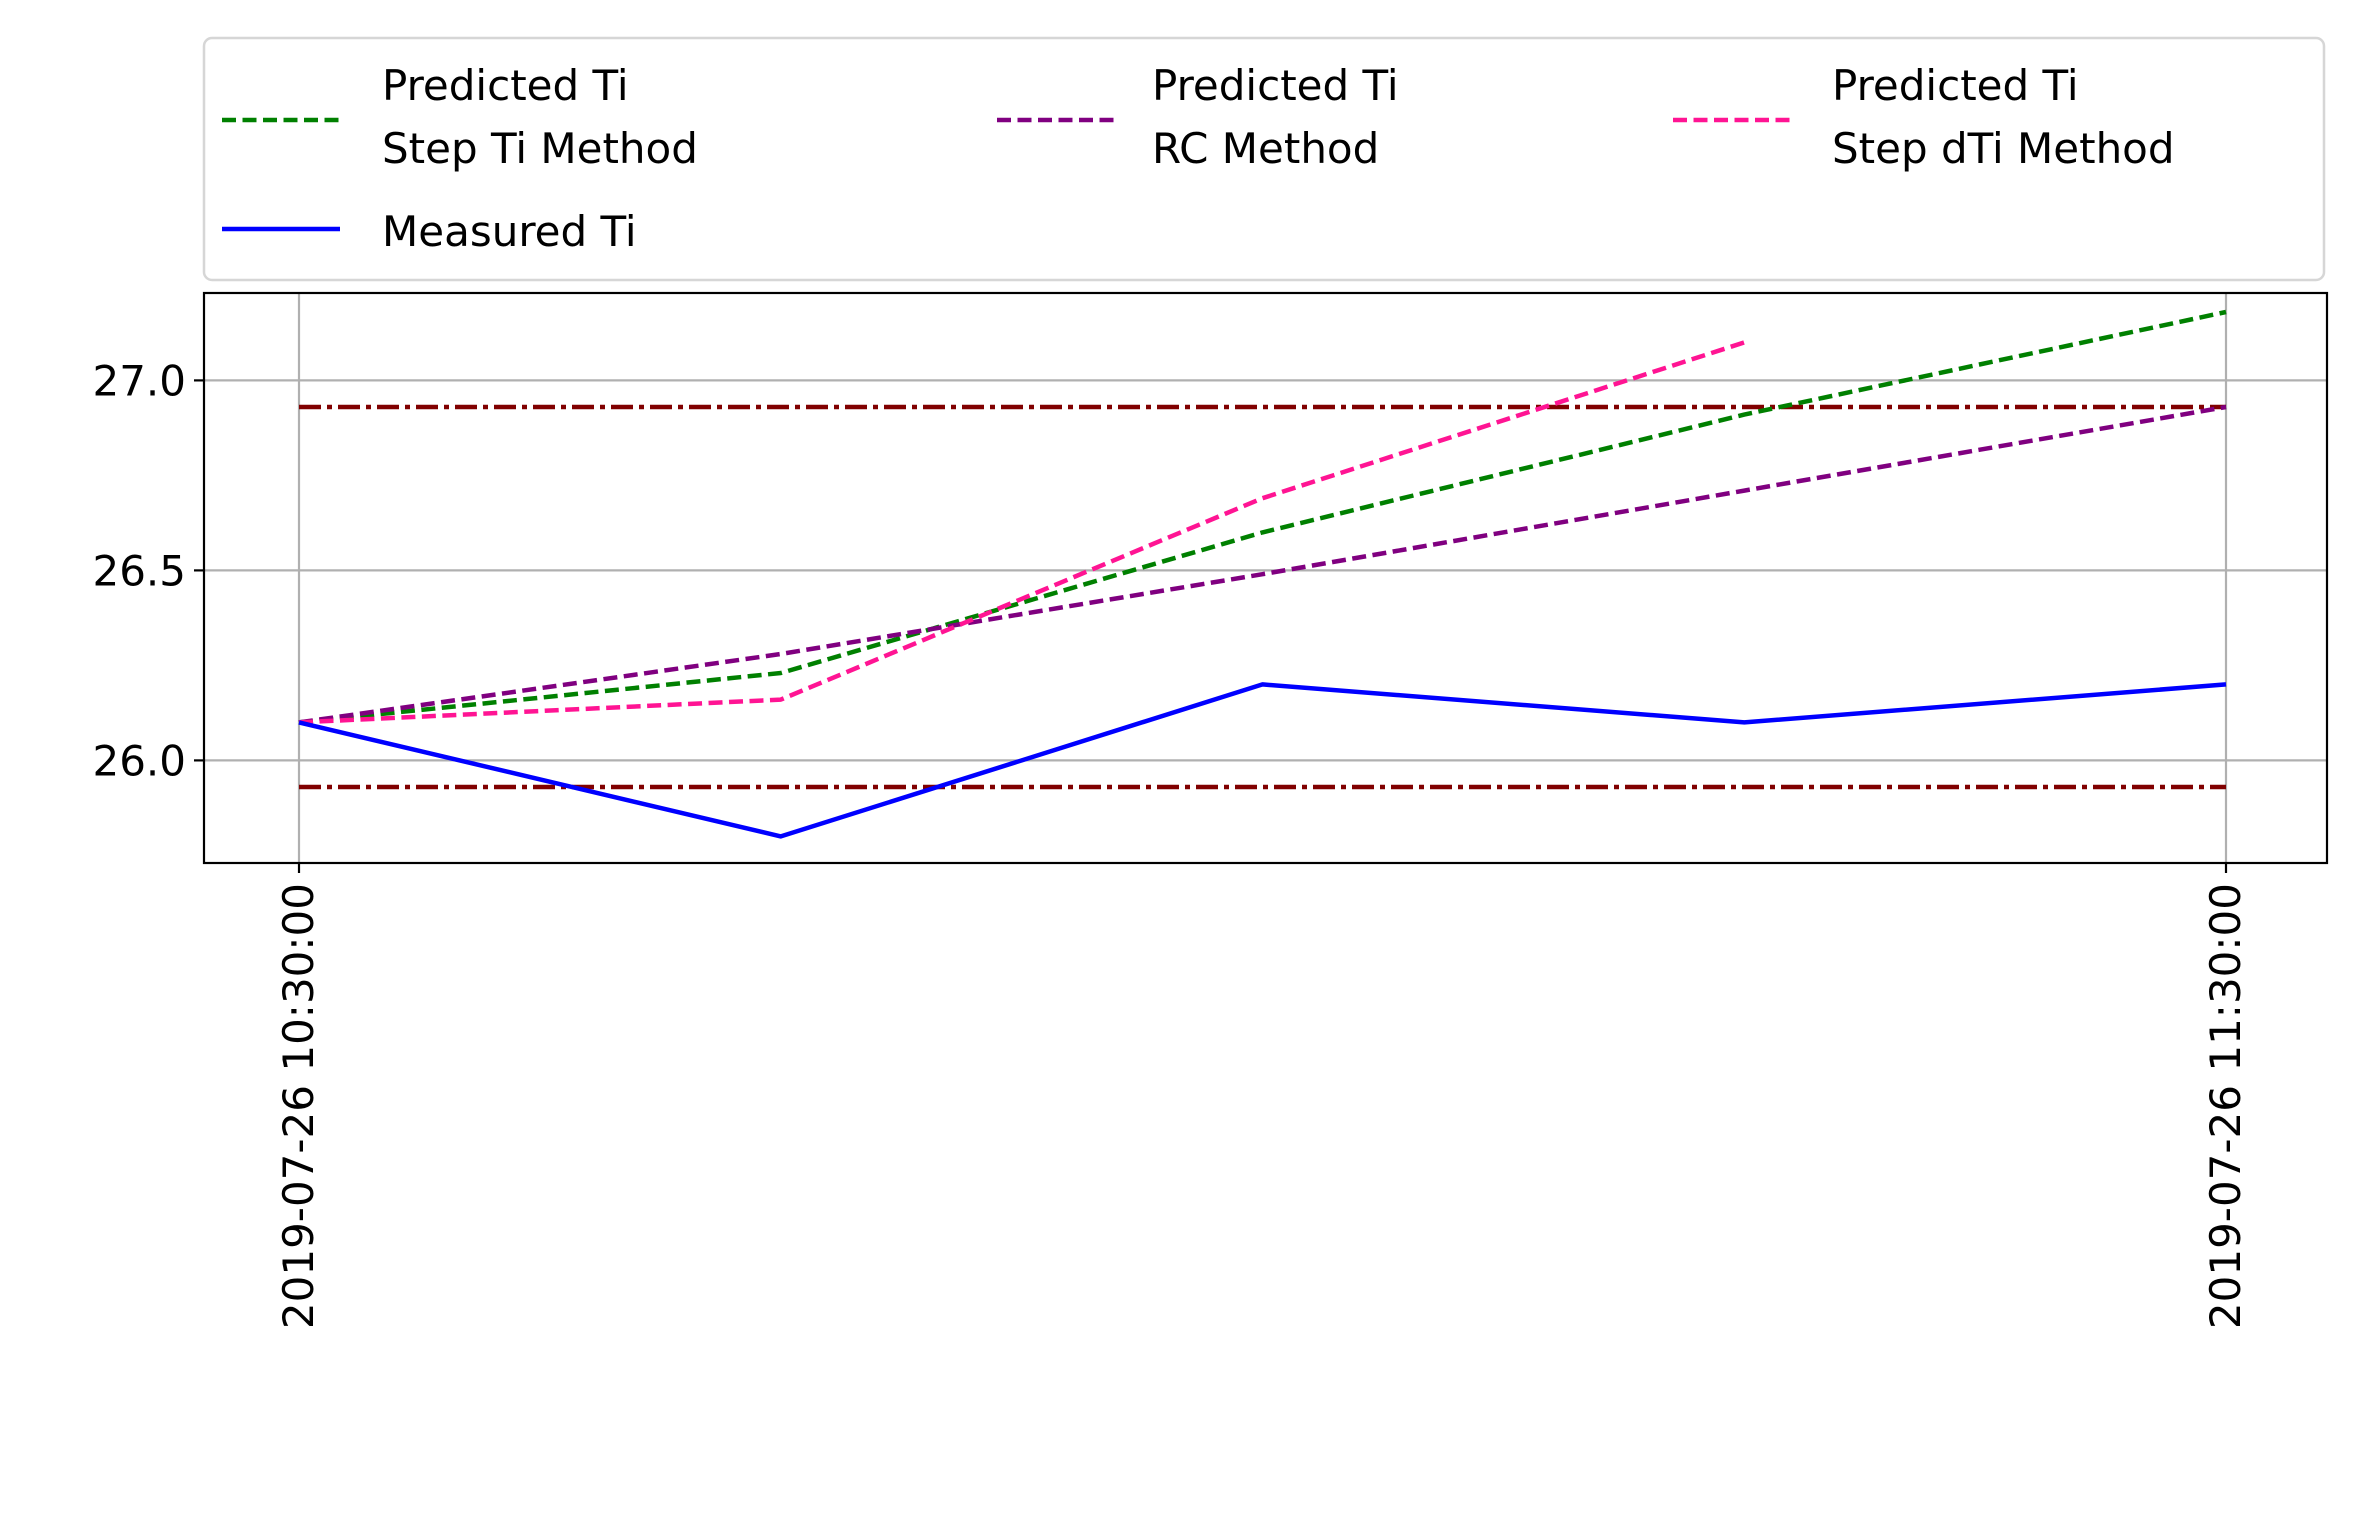 The height and width of the screenshot is (1532, 2359). I want to click on y-axis: 26.0 26.5 27.0, so click(148, 570).